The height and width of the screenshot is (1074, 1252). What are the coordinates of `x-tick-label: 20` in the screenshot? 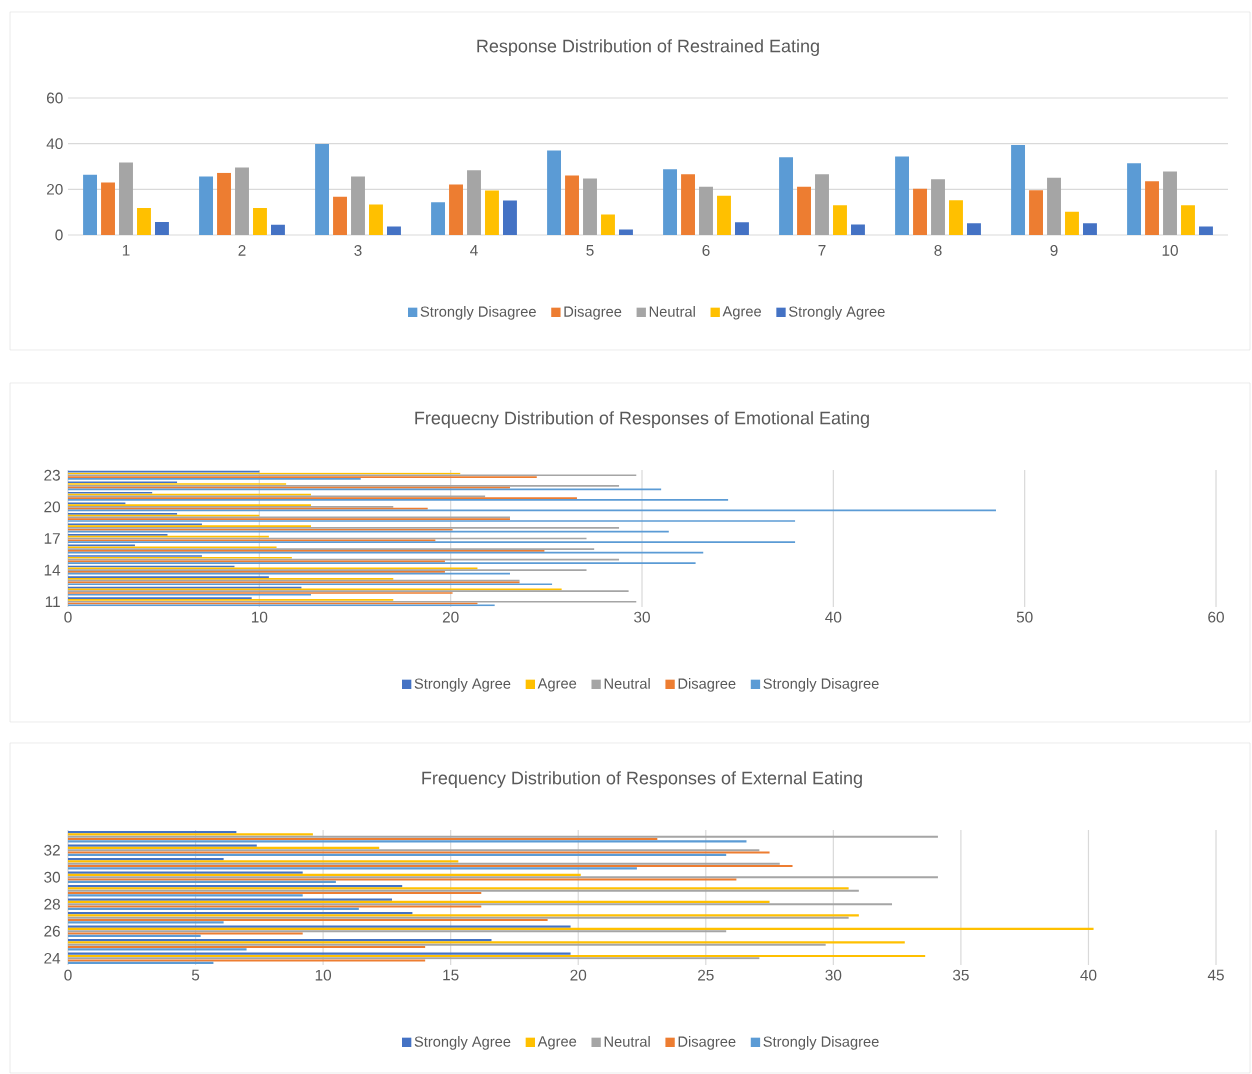 It's located at (450, 617).